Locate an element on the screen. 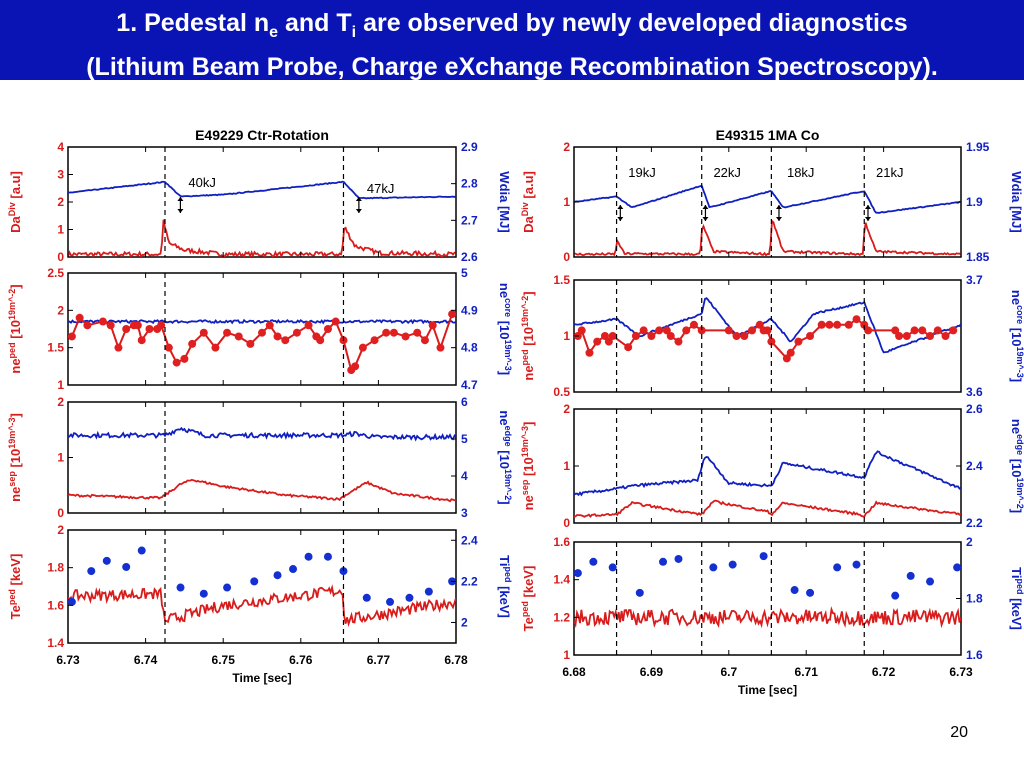  plot-frame is located at coordinates (262, 586).